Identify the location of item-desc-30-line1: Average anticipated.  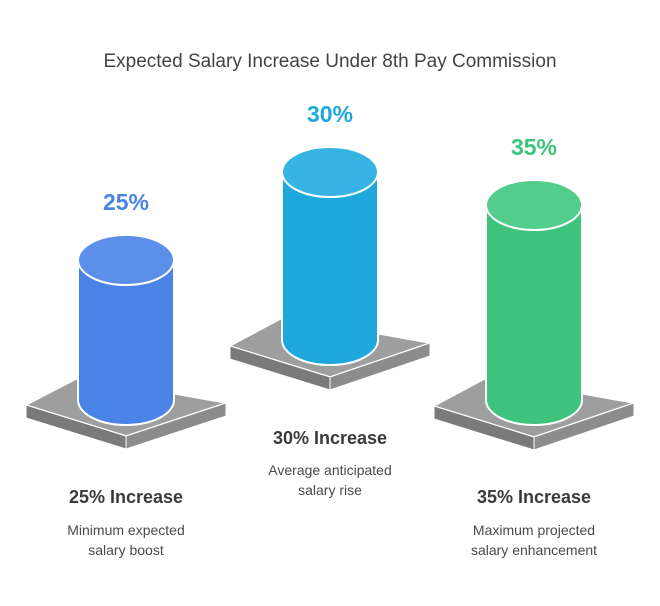
(330, 470).